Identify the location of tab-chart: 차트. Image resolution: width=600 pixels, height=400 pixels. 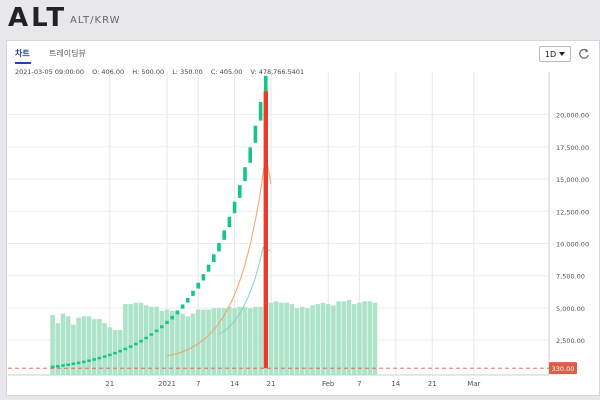
(22, 53).